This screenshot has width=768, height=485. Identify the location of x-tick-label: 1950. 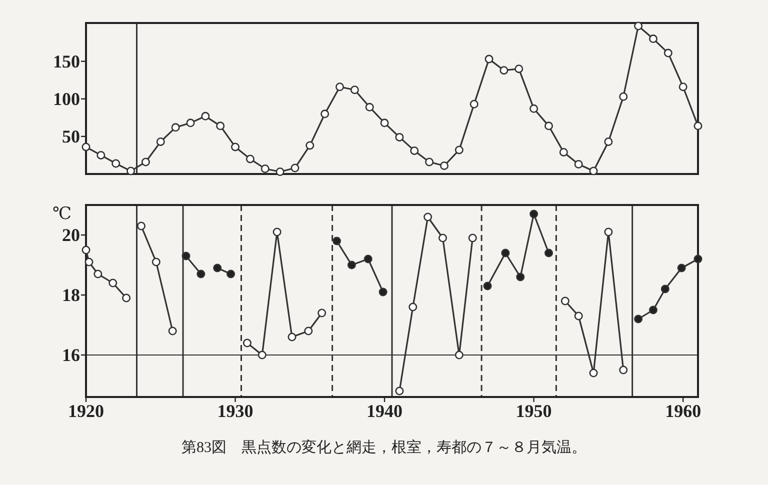
(534, 411).